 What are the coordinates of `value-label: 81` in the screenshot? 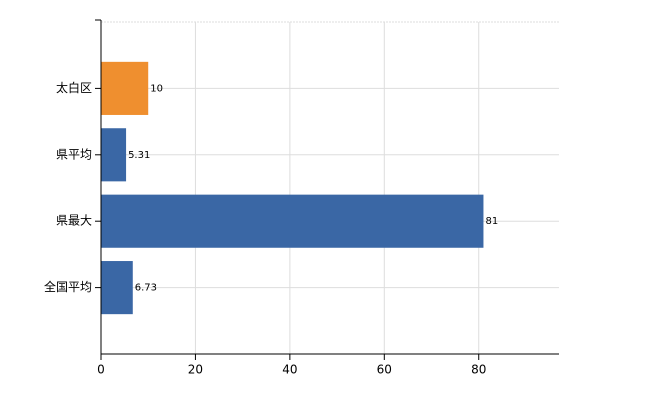 It's located at (491, 221).